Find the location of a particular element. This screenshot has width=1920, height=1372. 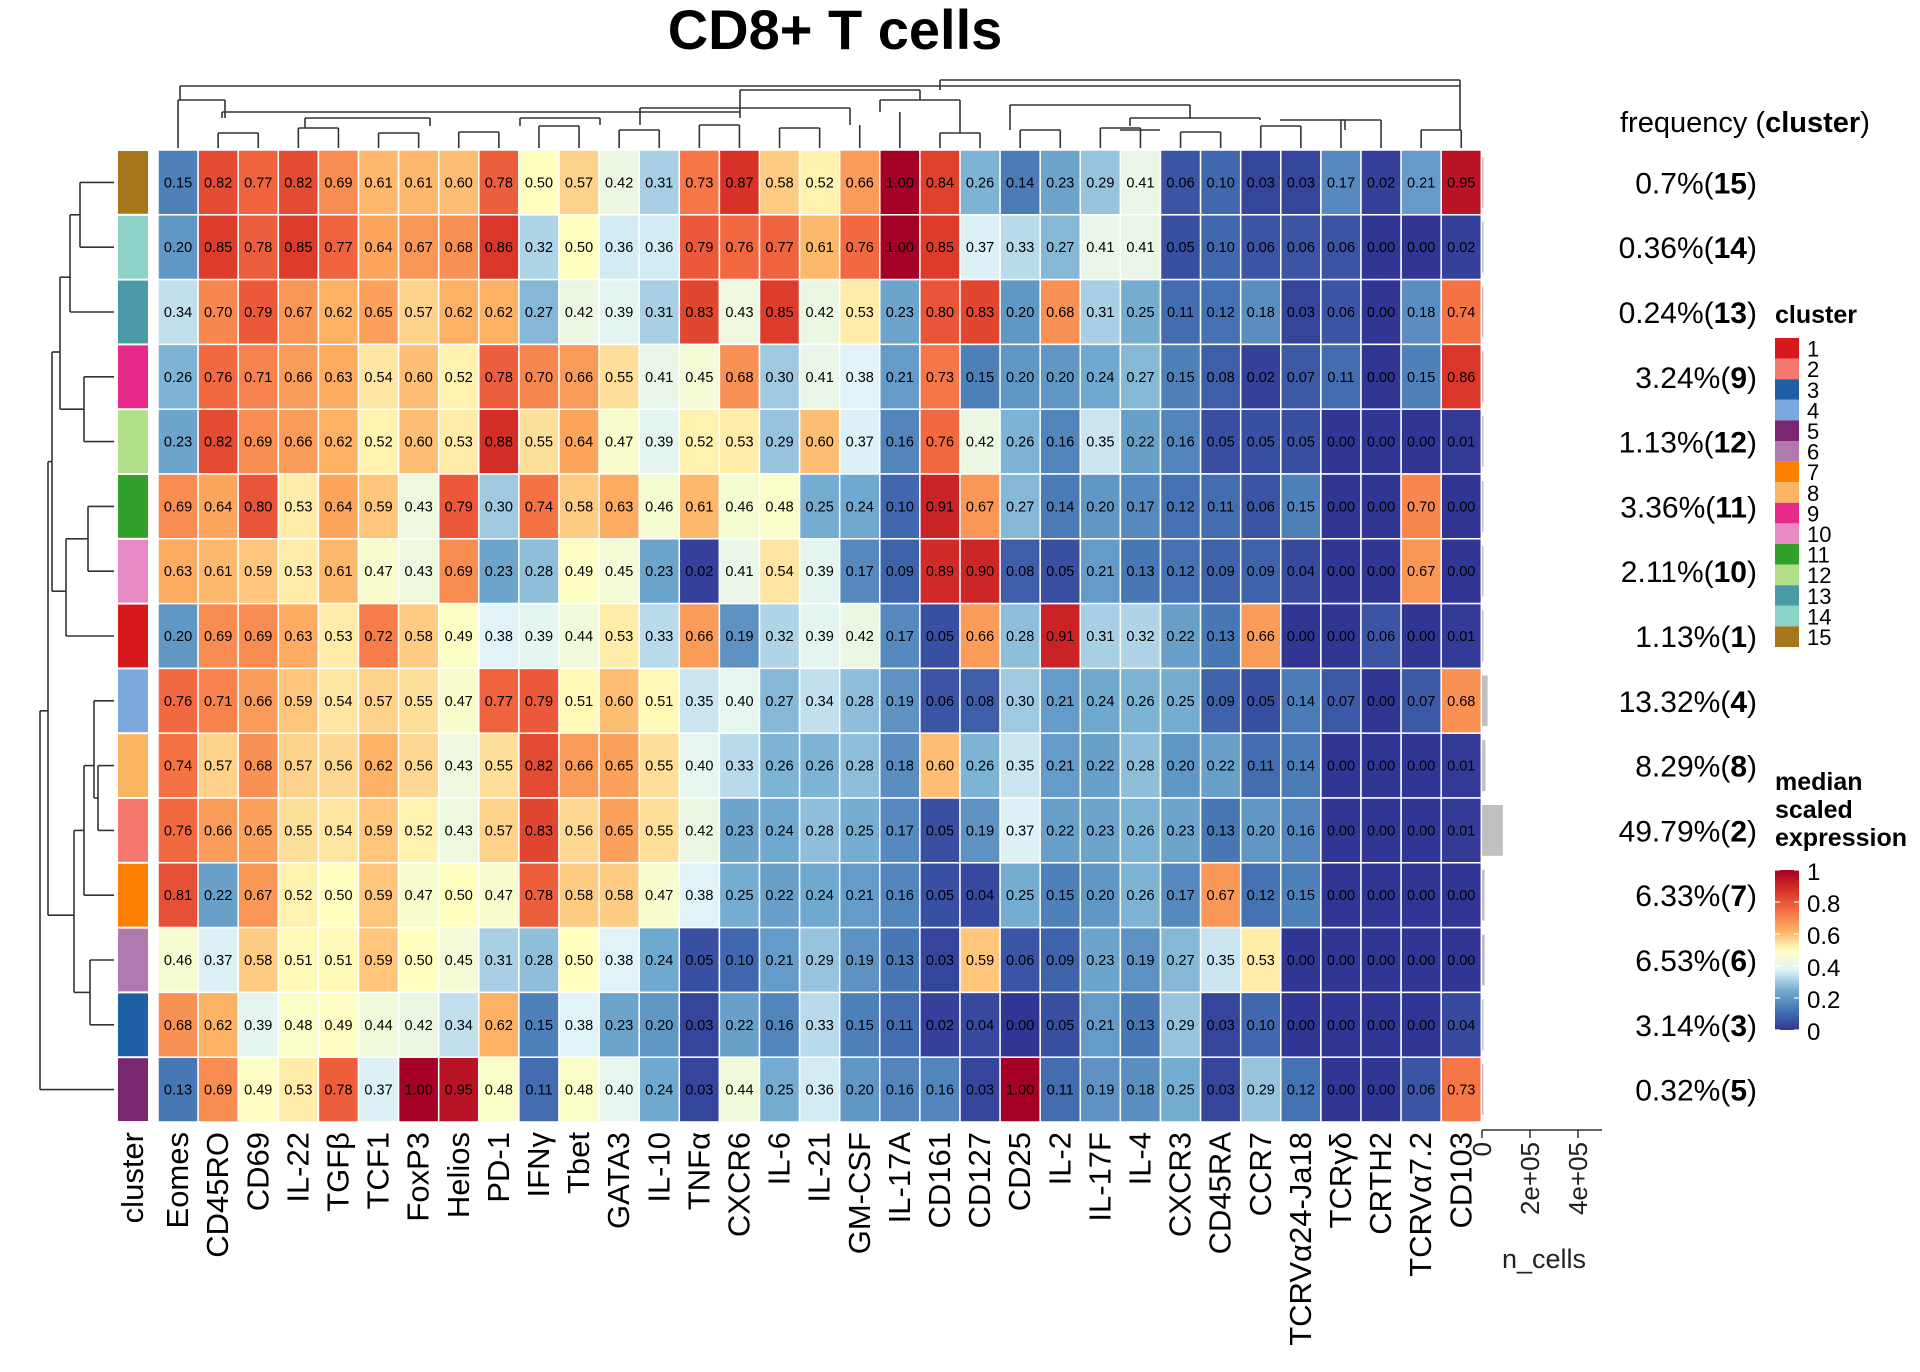

cluster-legend-label: 15 is located at coordinates (1819, 637).